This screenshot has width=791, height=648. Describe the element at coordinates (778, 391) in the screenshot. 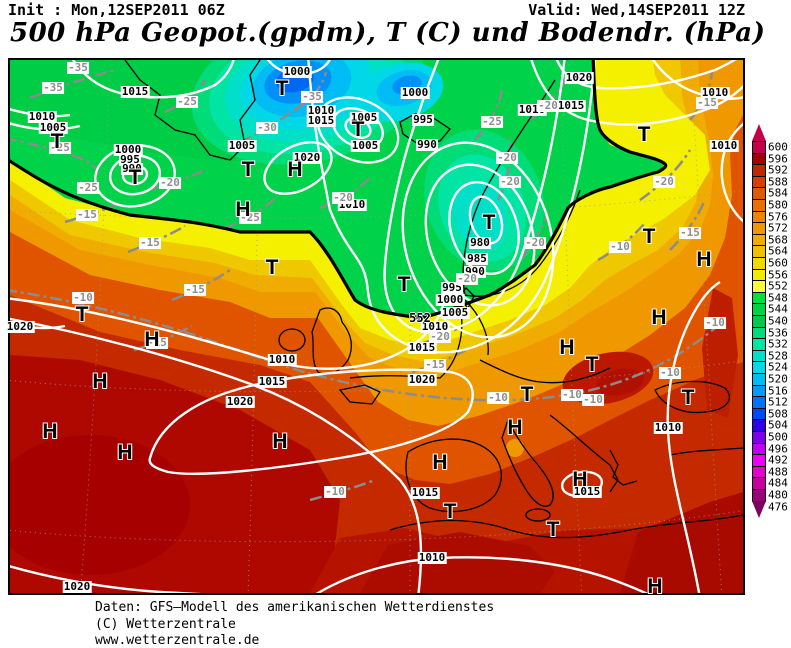

I see `color-scale-value: 516` at that location.